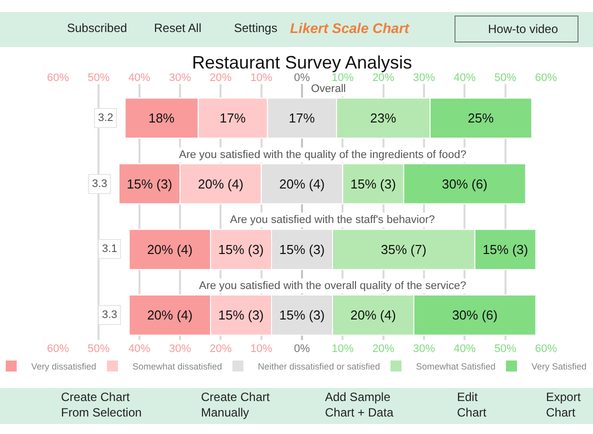  Describe the element at coordinates (359, 405) in the screenshot. I see `text: Add Sample Chart + Data` at that location.